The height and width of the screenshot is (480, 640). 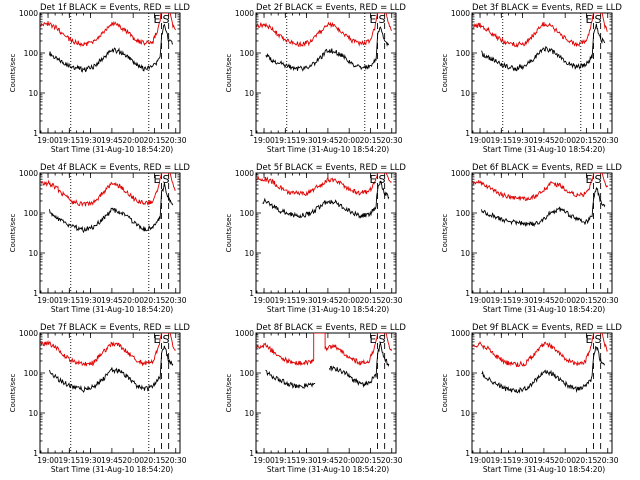 What do you see at coordinates (547, 8) in the screenshot?
I see `panel-title: Det 3f BLACK = Events, RED = LLD` at bounding box center [547, 8].